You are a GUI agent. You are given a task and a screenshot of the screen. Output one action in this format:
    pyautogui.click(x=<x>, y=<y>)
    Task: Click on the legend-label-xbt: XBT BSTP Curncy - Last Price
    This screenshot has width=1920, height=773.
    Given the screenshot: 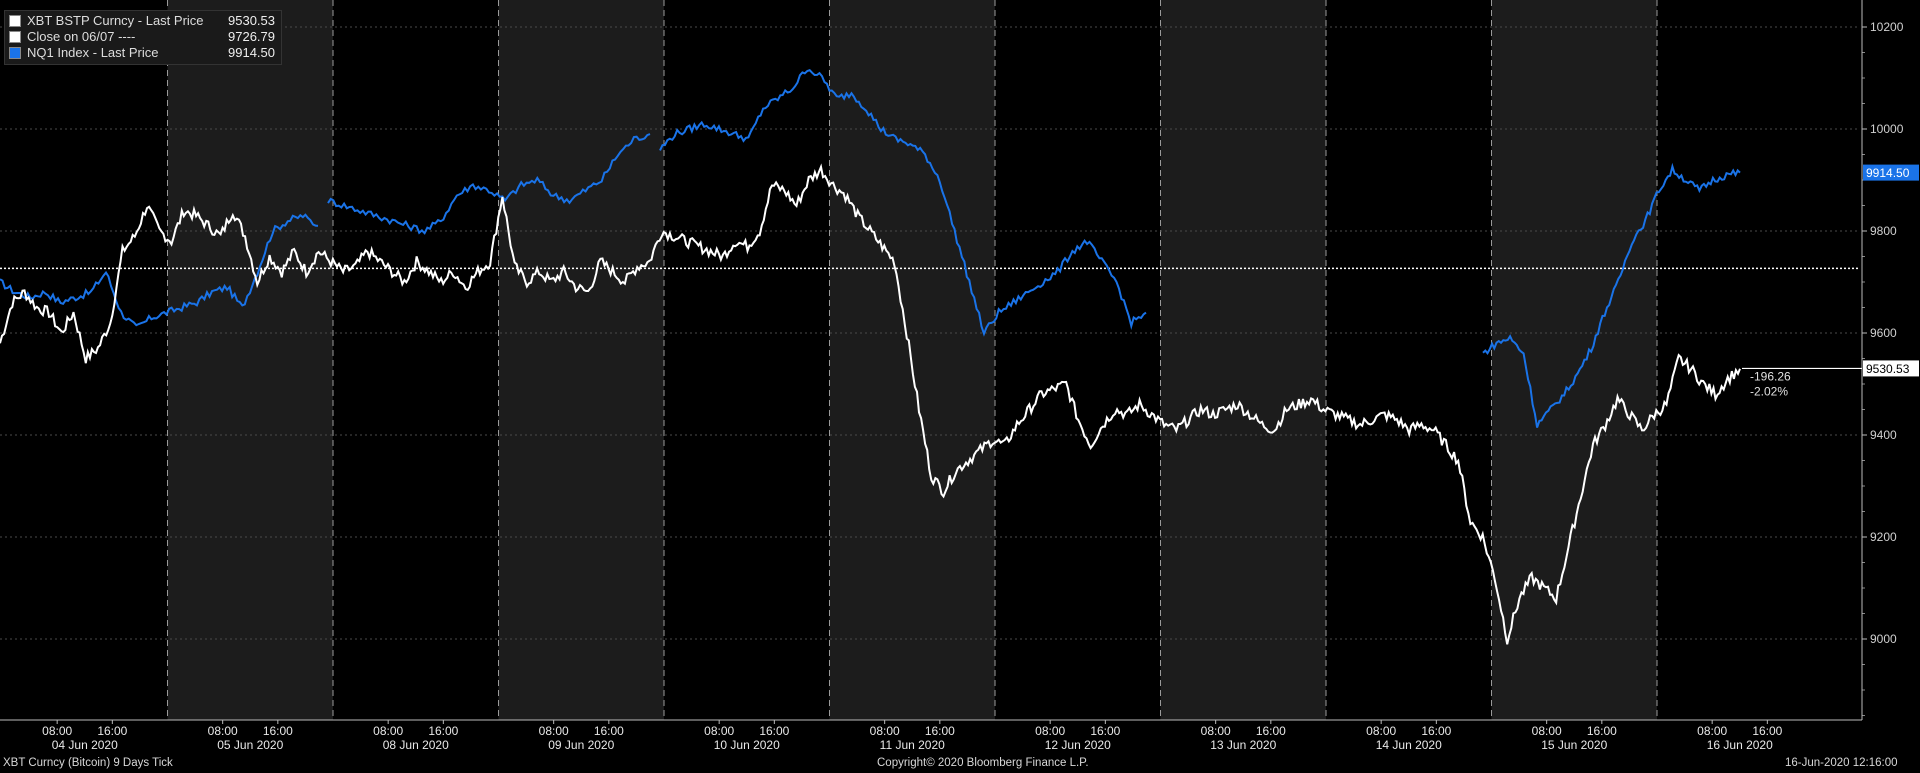 What is the action you would take?
    pyautogui.click(x=115, y=20)
    